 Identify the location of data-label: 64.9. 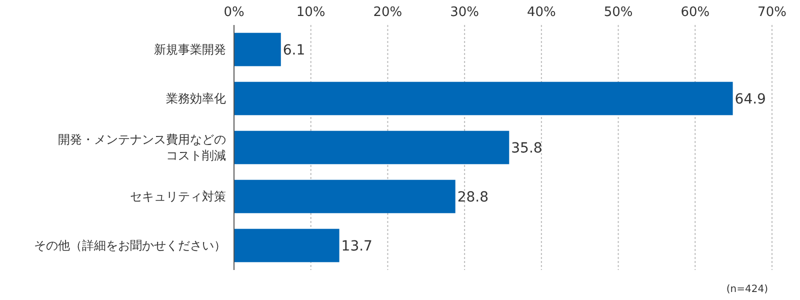
(750, 100).